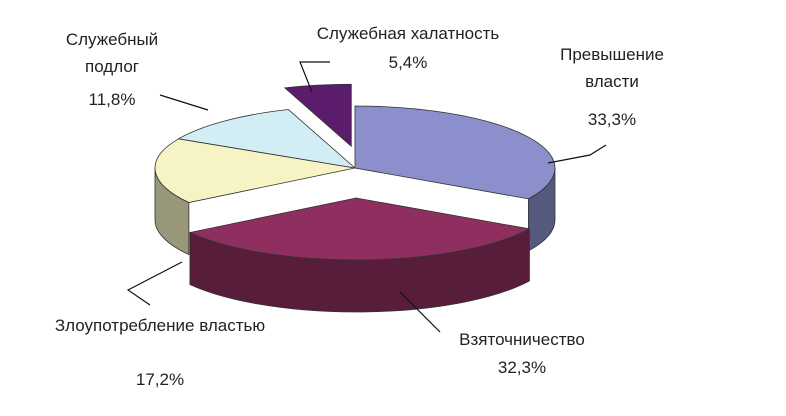  Describe the element at coordinates (408, 62) in the screenshot. I see `value-label: 5,4%` at that location.